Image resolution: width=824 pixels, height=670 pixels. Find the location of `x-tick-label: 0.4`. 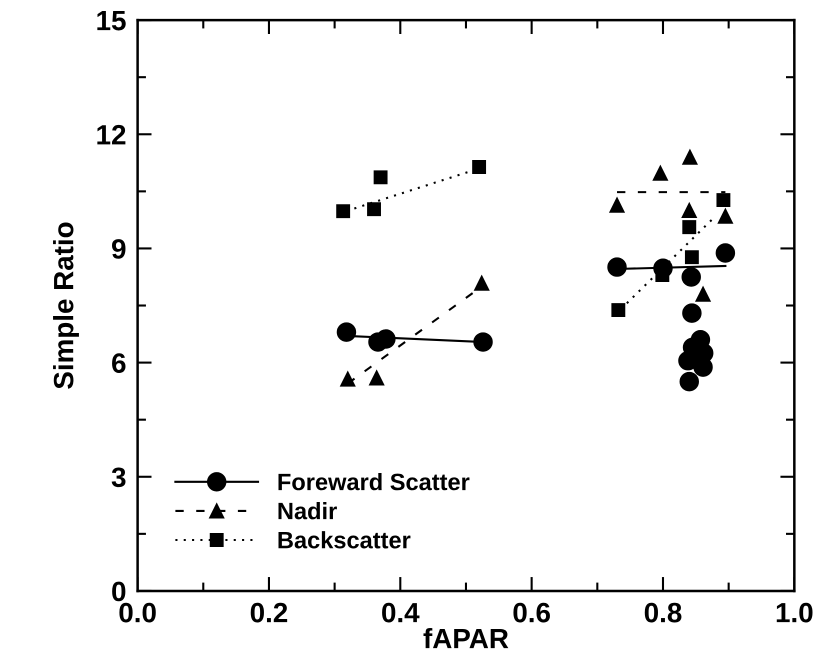

x-tick-label: 0.4 is located at coordinates (401, 612).